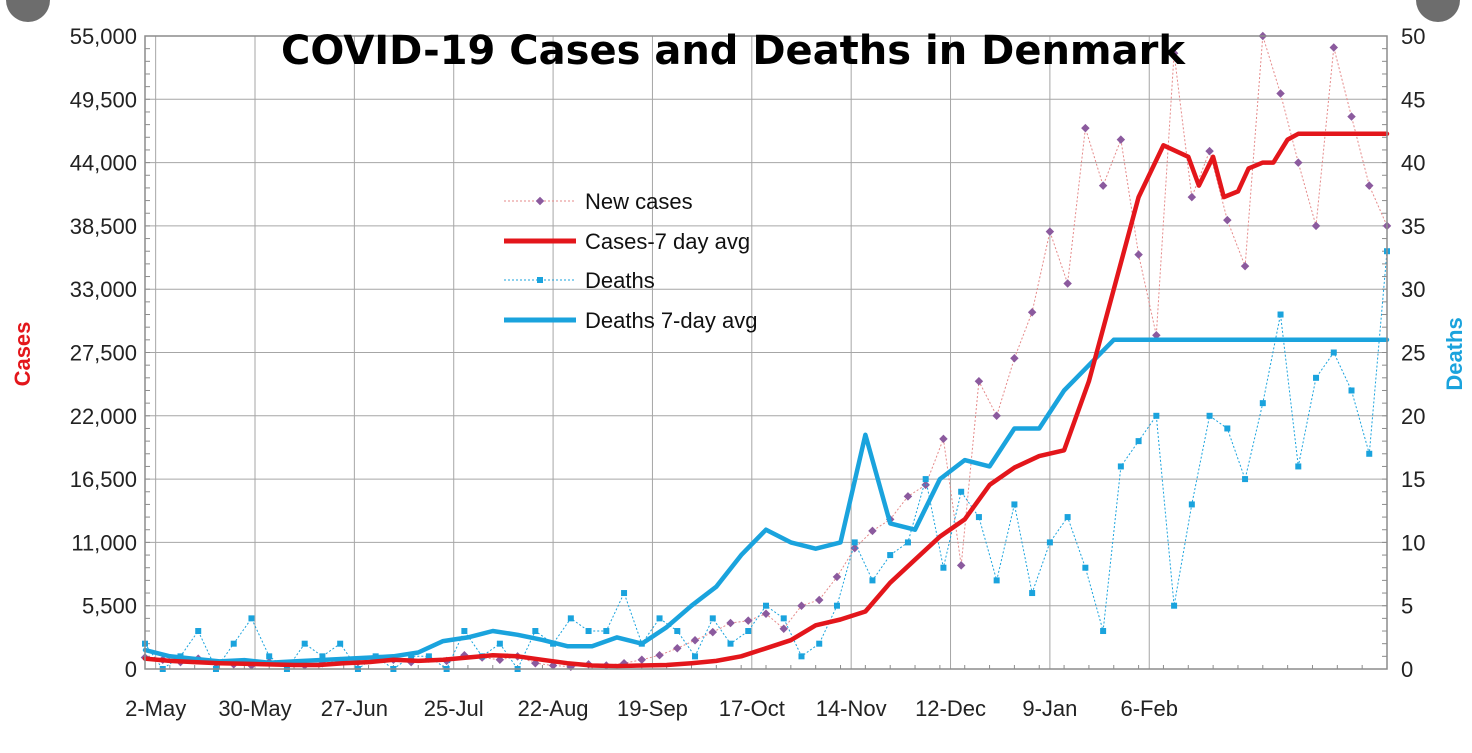  Describe the element at coordinates (354, 708) in the screenshot. I see `x-tick-label: 27-Jun` at that location.